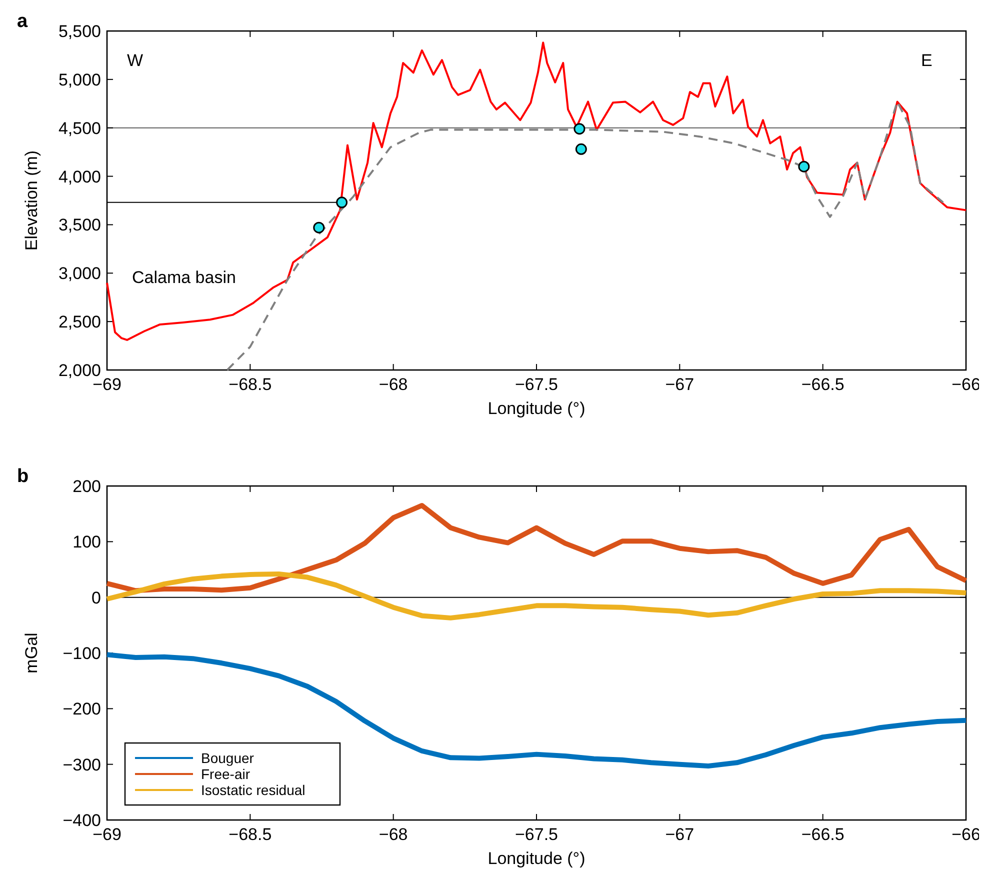 This screenshot has height=885, width=987. What do you see at coordinates (79, 31) in the screenshot?
I see `y-tick-label: 5,500` at bounding box center [79, 31].